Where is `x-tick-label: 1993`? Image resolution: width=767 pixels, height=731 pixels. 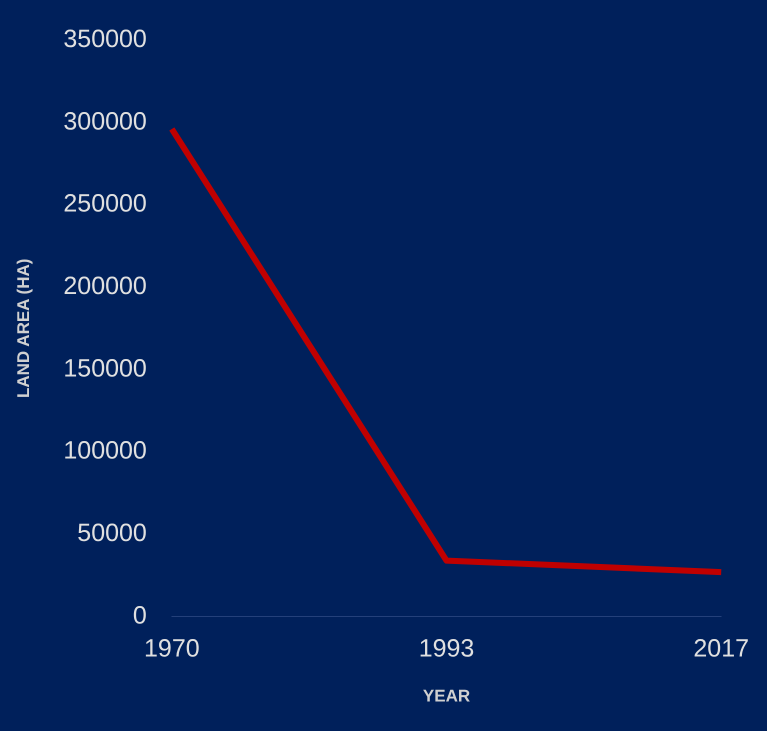 x-tick-label: 1993 is located at coordinates (446, 648).